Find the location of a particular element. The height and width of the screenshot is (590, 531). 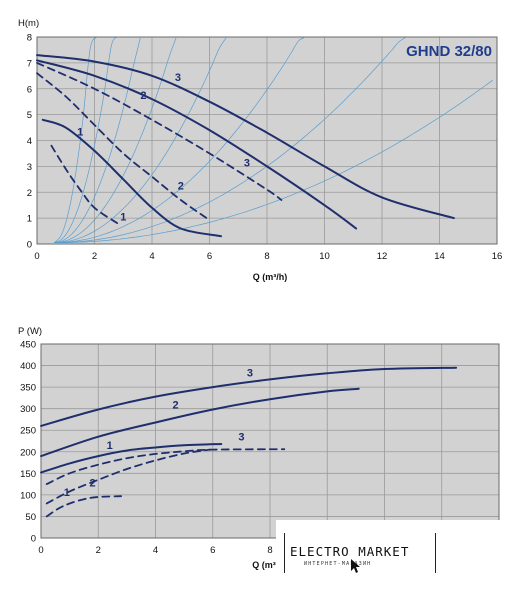

y-tick-label: 50 is located at coordinates (30, 517).